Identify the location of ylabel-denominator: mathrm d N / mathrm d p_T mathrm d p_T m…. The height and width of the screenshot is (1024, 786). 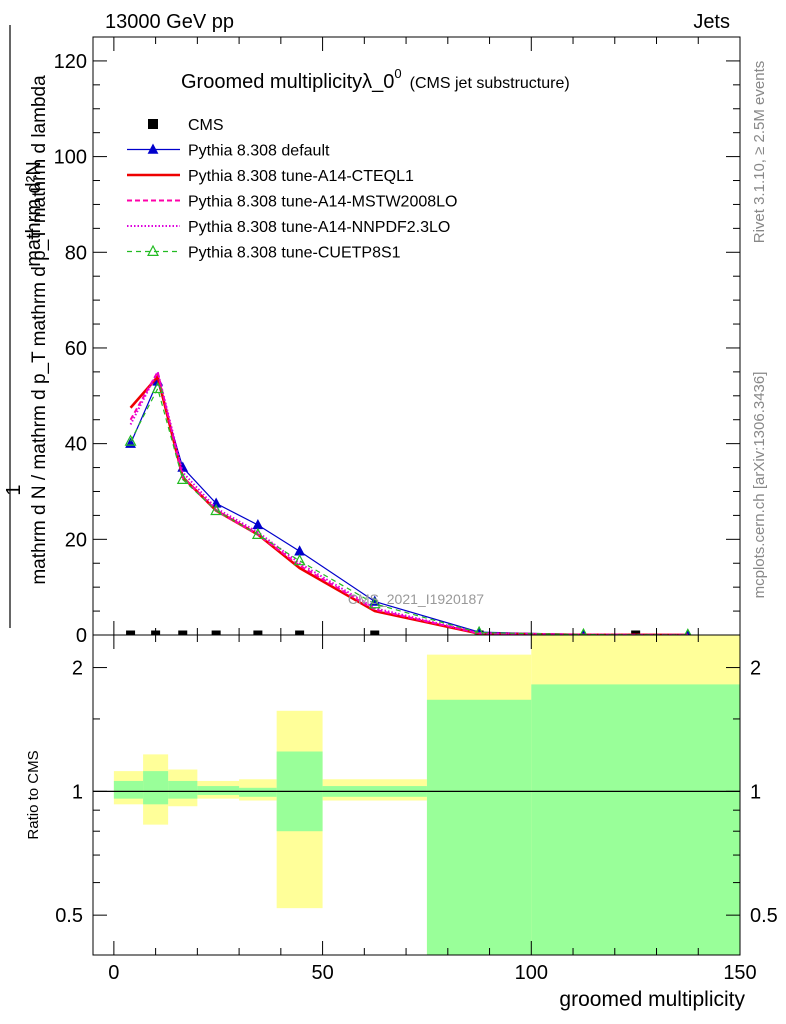
(39, 330).